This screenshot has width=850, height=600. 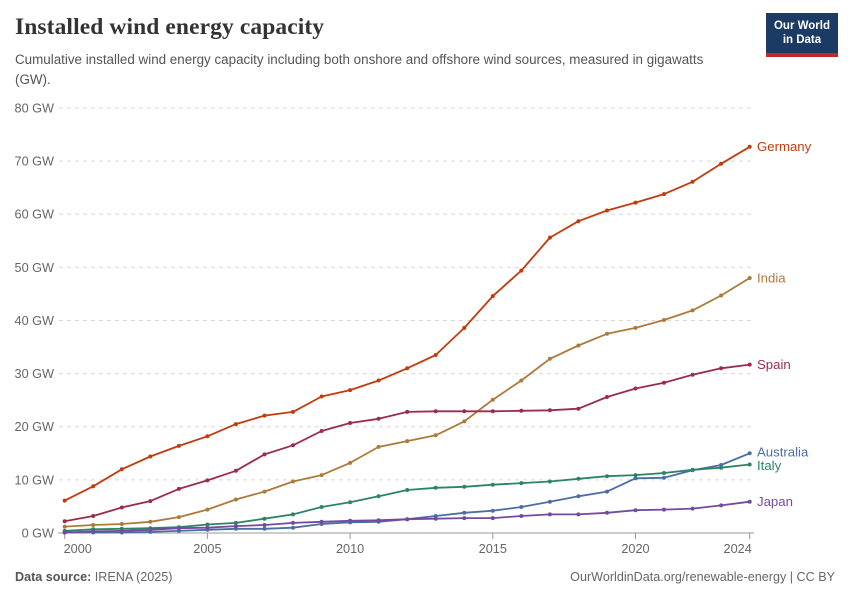 I want to click on data-point-india-2012, so click(x=407, y=441).